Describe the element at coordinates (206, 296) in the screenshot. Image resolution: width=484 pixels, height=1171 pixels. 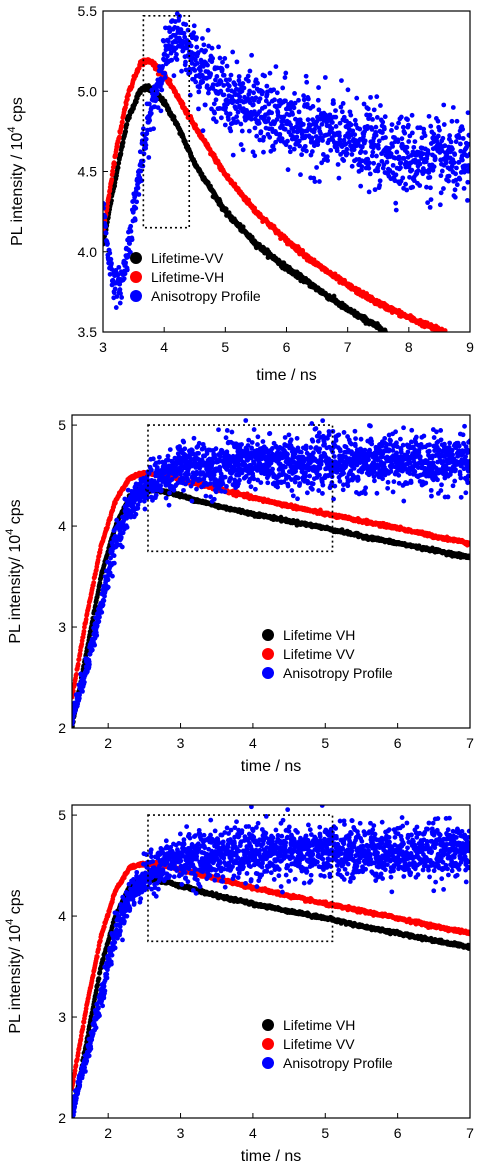
I see `legend-label: Anisotropy Profile` at that location.